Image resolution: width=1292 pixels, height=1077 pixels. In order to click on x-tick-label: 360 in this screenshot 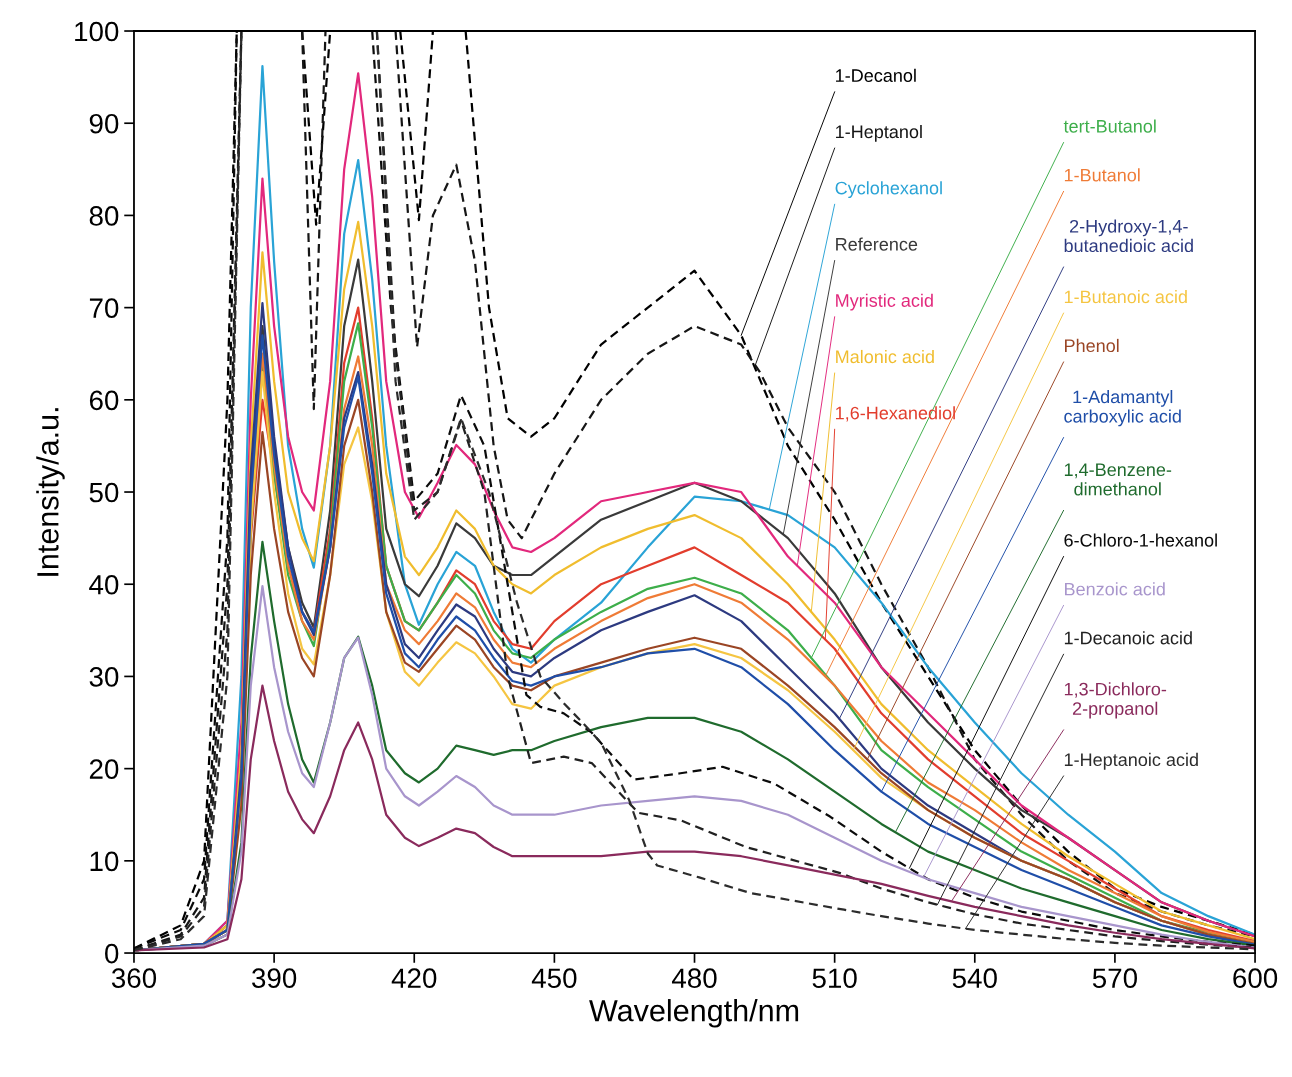, I will do `click(134, 978)`.